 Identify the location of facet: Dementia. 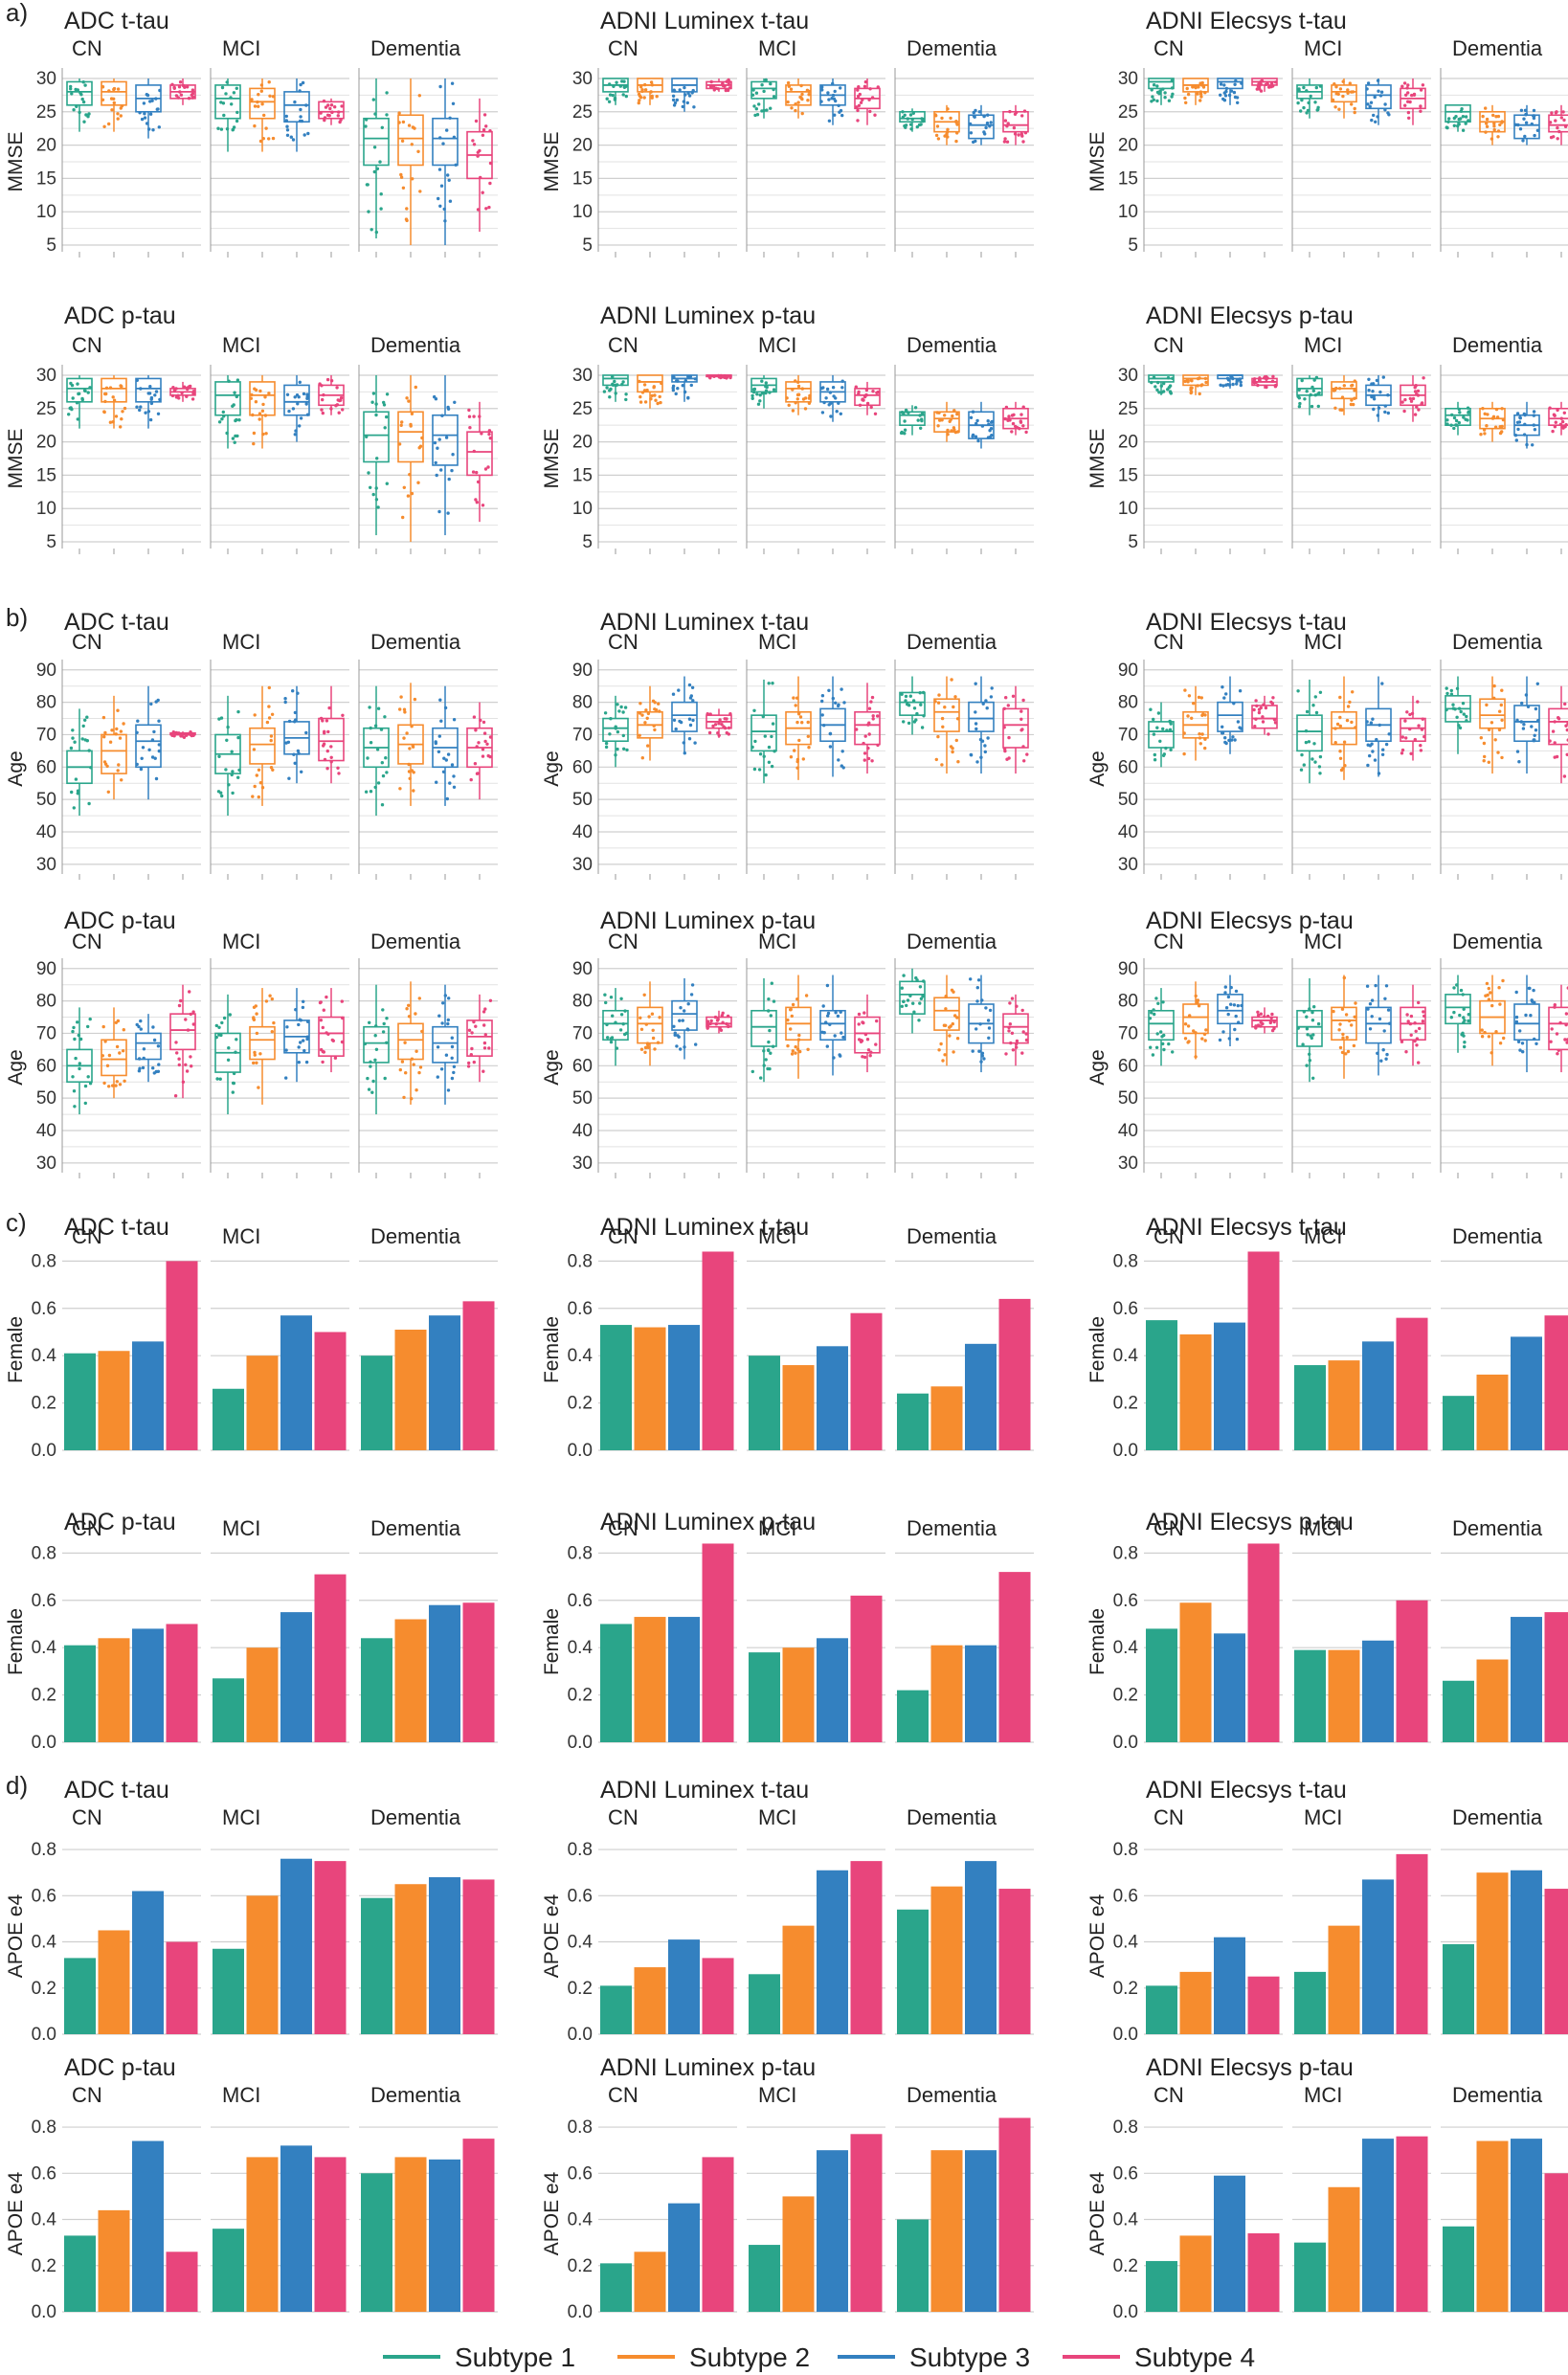
(429, 1337).